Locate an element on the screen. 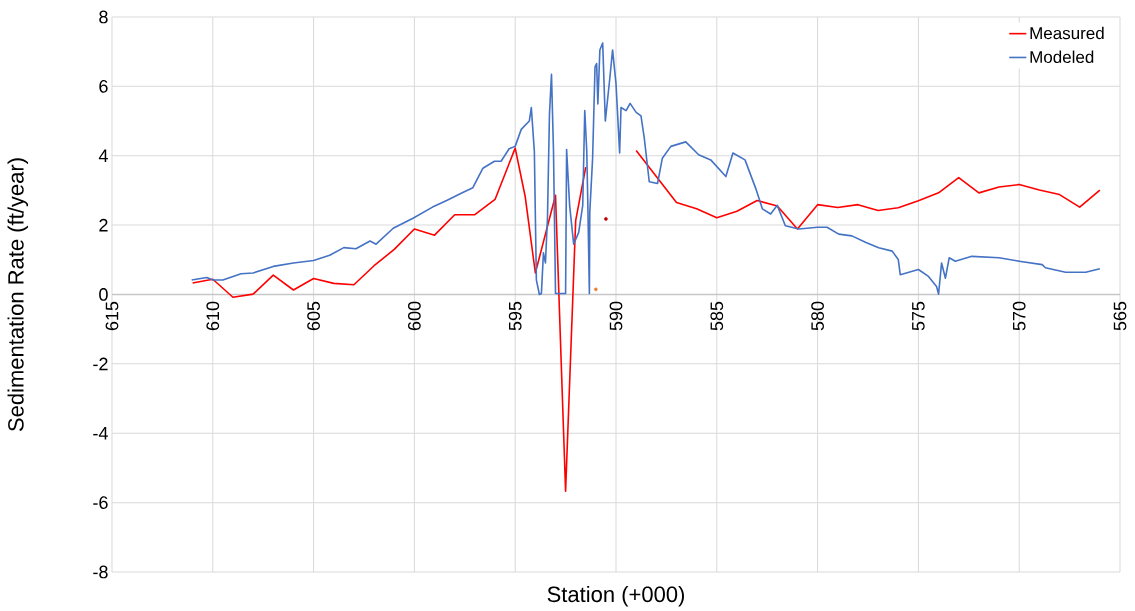  x-tick-label: 600 is located at coordinates (414, 316).